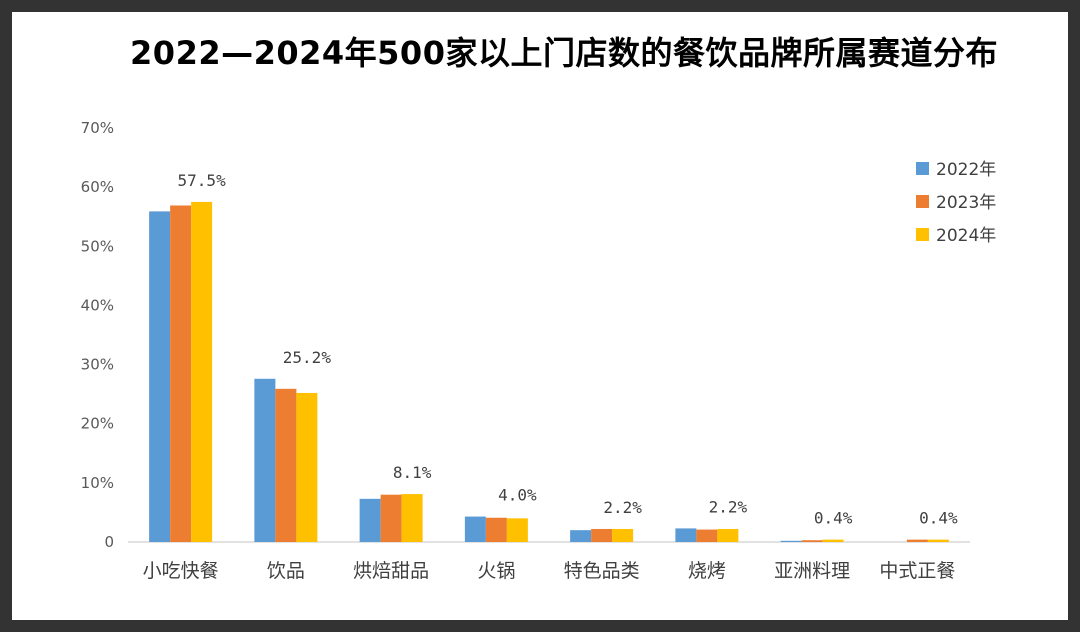  What do you see at coordinates (109, 542) in the screenshot?
I see `y-tick-label: 0` at bounding box center [109, 542].